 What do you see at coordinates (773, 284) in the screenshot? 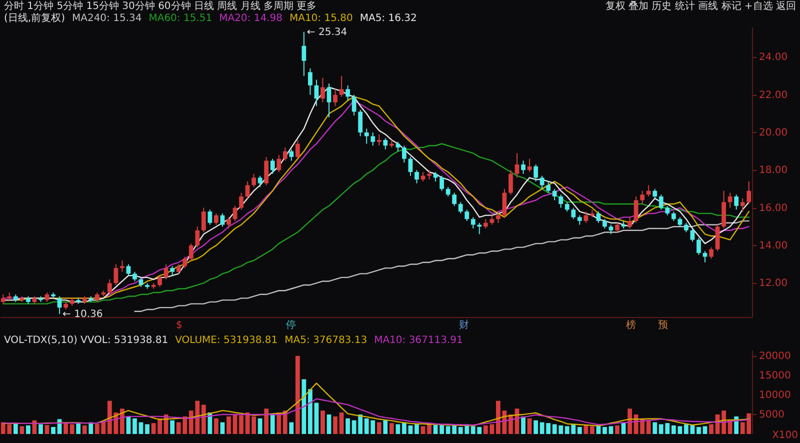
I see `y-tick-label: 12.00` at bounding box center [773, 284].